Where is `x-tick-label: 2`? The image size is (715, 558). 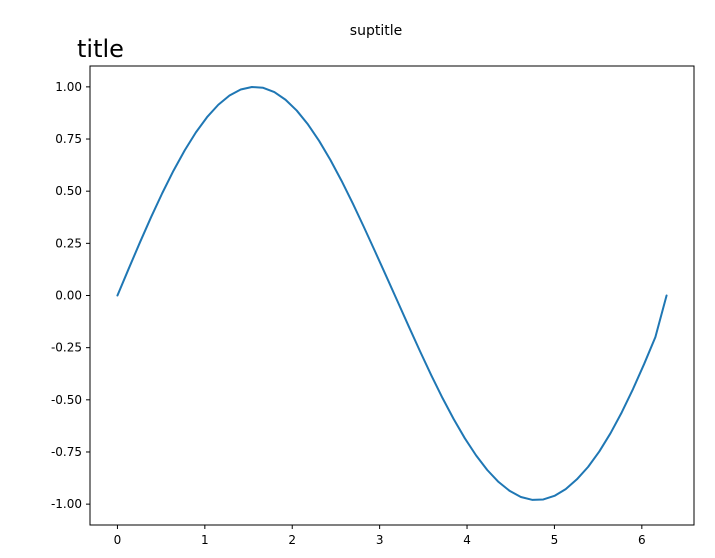
x-tick-label: 2 is located at coordinates (292, 540).